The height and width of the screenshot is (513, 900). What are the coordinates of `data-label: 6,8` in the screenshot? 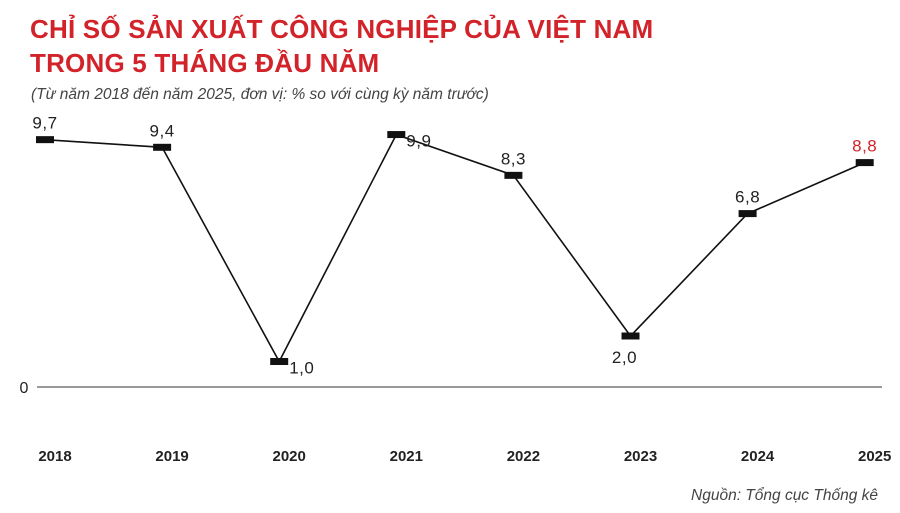 It's located at (747, 197).